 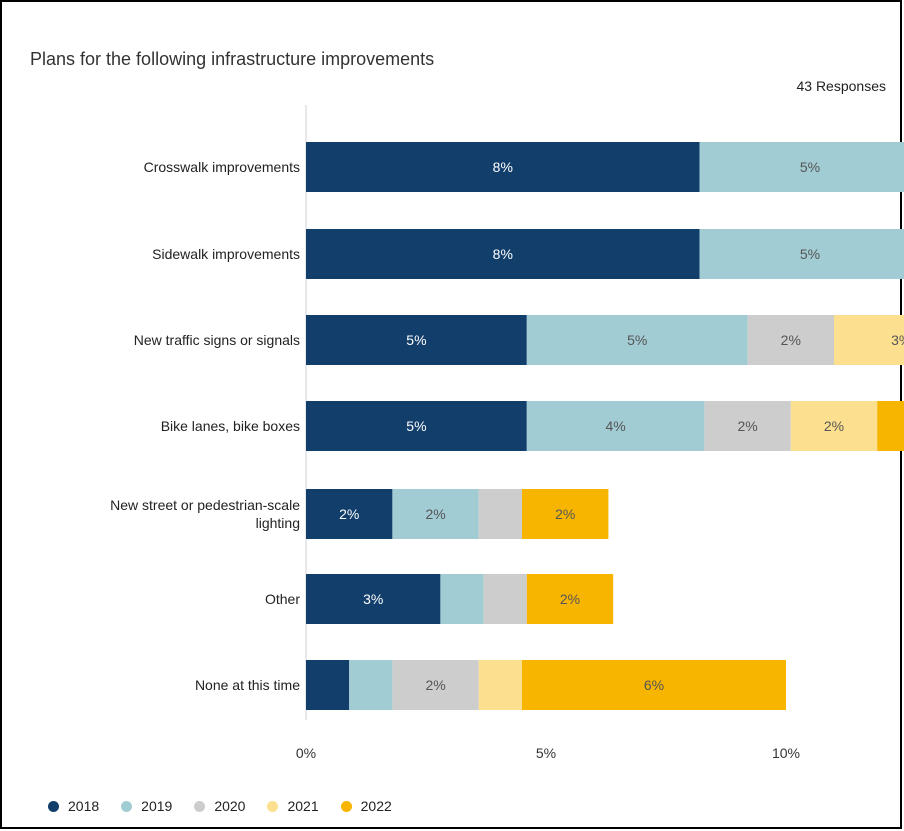 I want to click on data-label: 4%, so click(x=615, y=426).